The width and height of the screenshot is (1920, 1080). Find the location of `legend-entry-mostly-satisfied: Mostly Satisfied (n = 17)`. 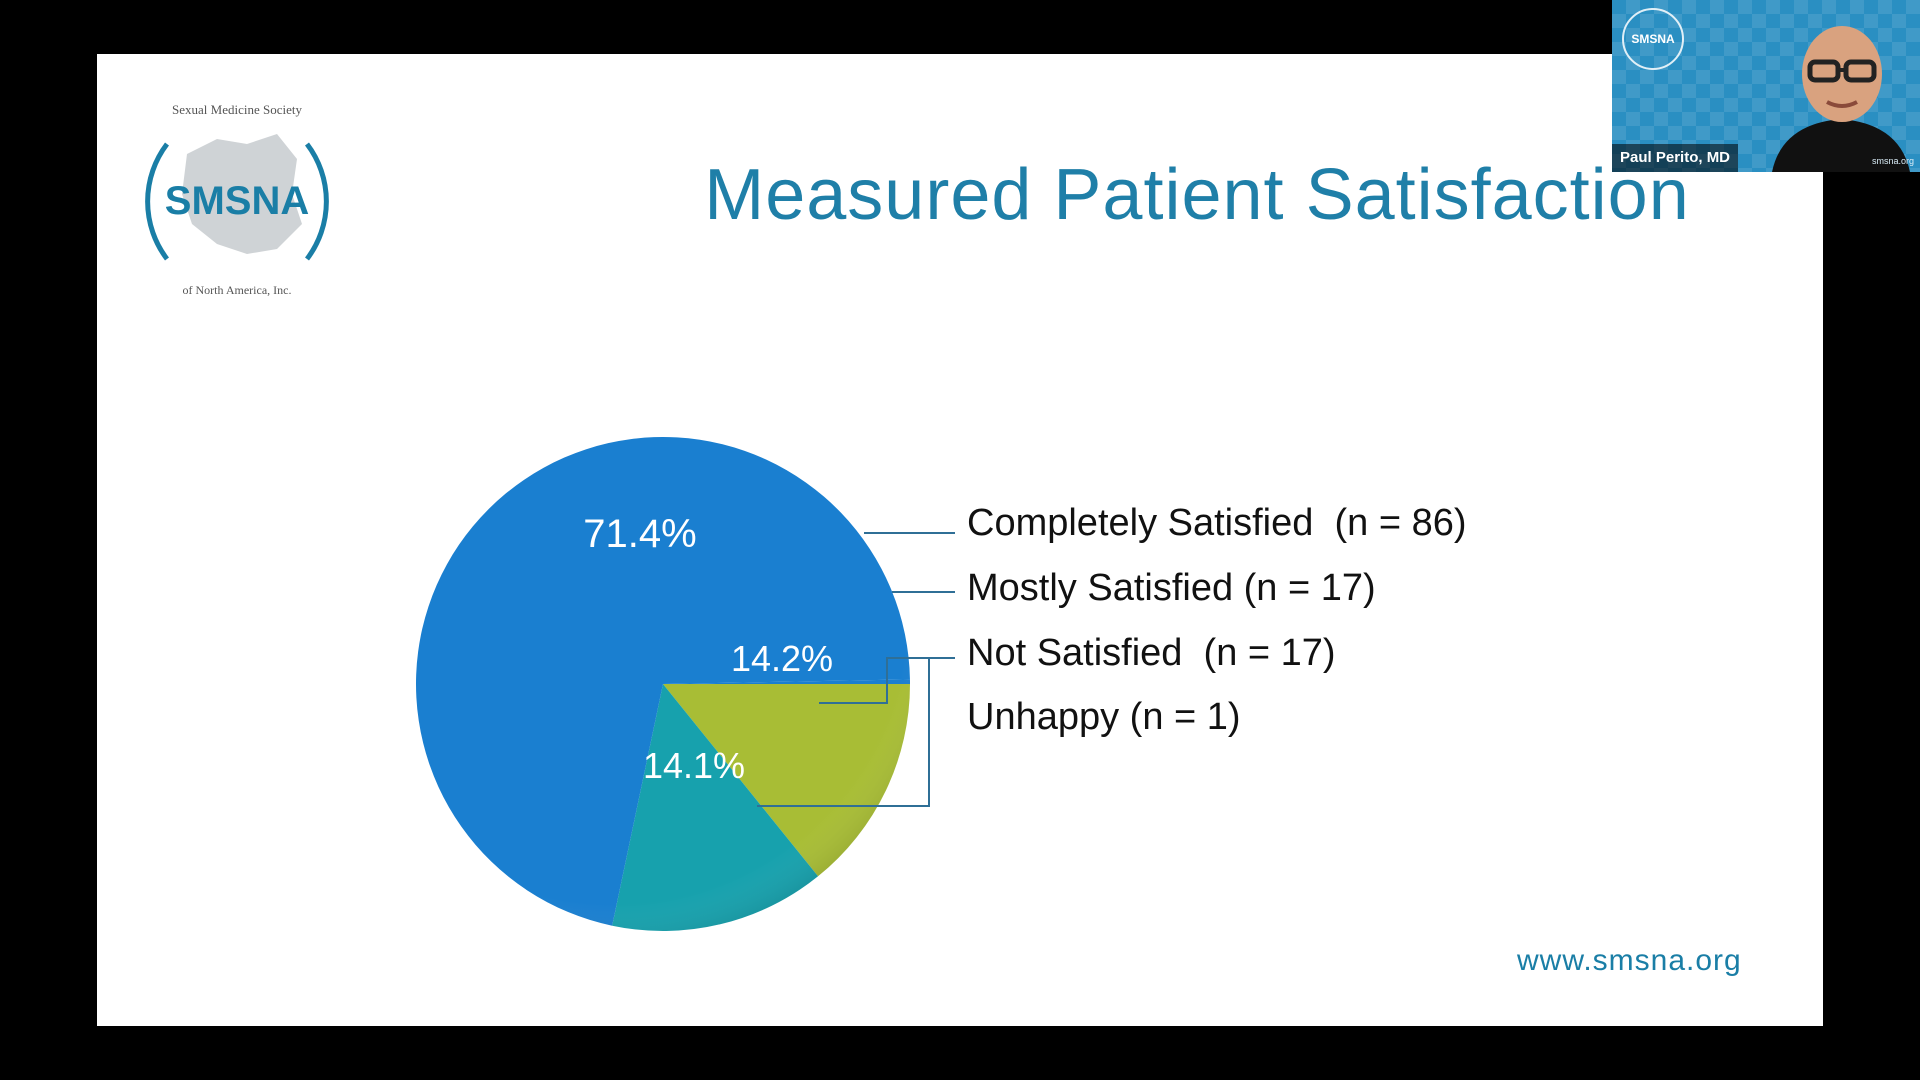

legend-entry-mostly-satisfied: Mostly Satisfied (n = 17) is located at coordinates (1171, 588).